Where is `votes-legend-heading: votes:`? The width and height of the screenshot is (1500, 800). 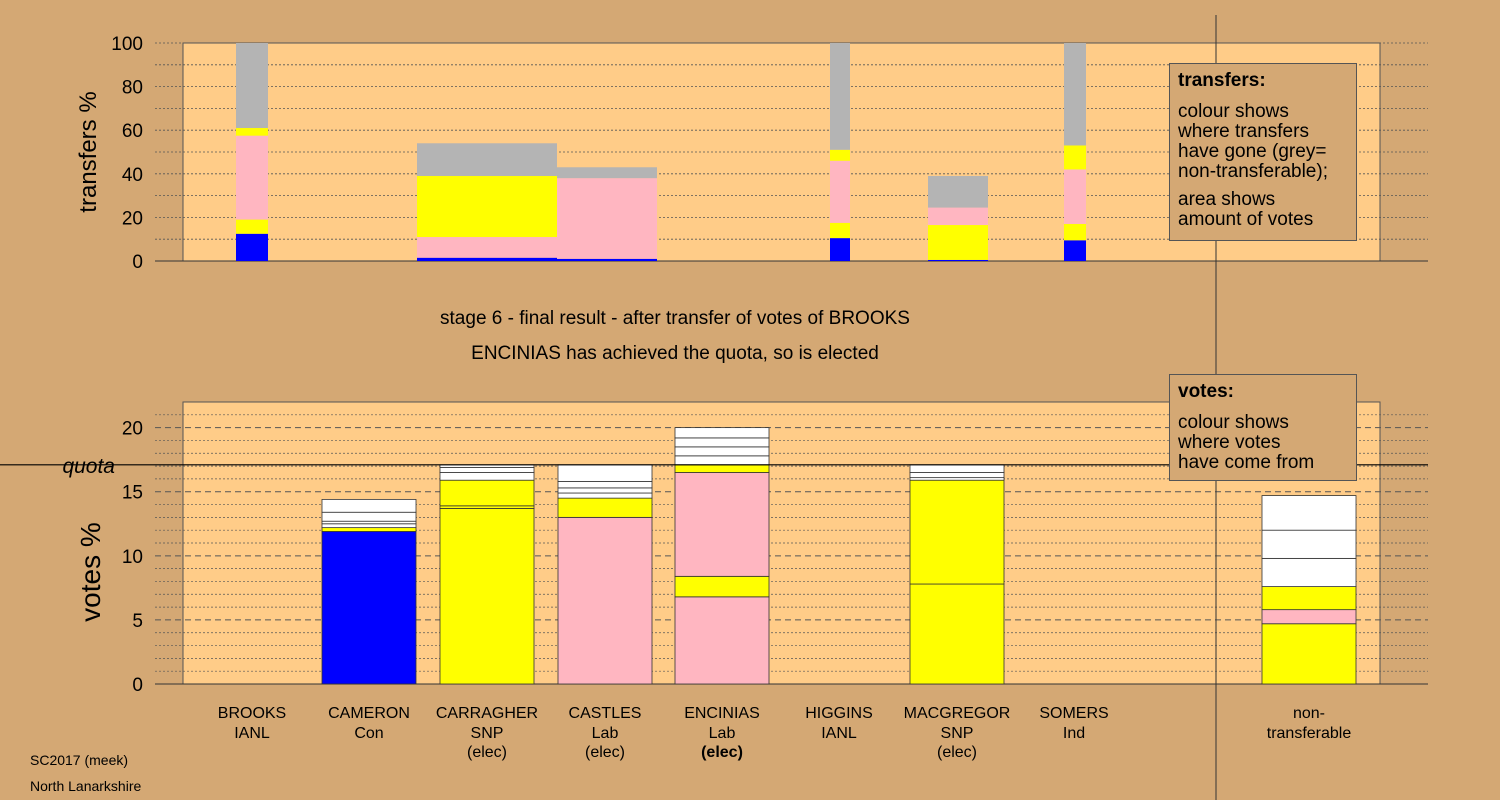
votes-legend-heading: votes: is located at coordinates (1206, 391).